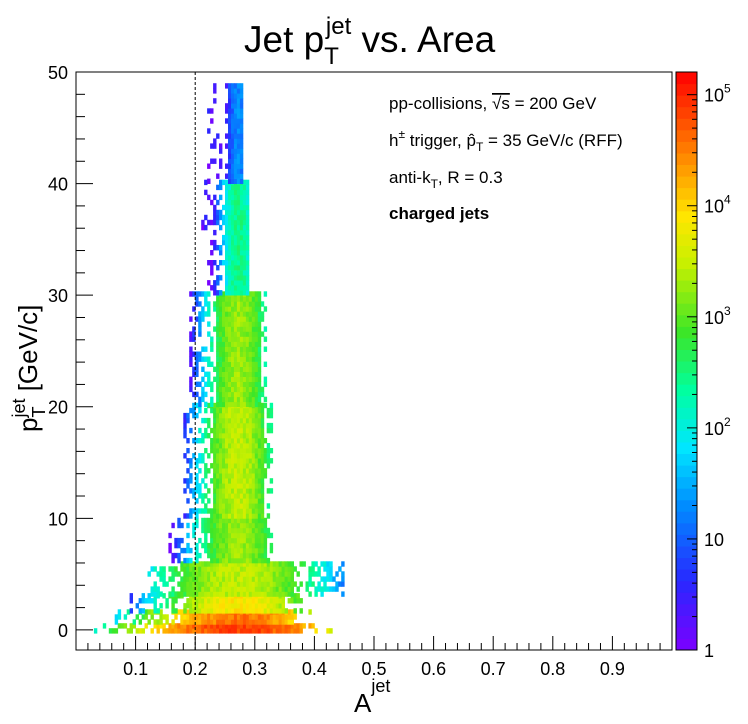 This screenshot has height=724, width=748. I want to click on colorbar-label: 10, so click(714, 540).